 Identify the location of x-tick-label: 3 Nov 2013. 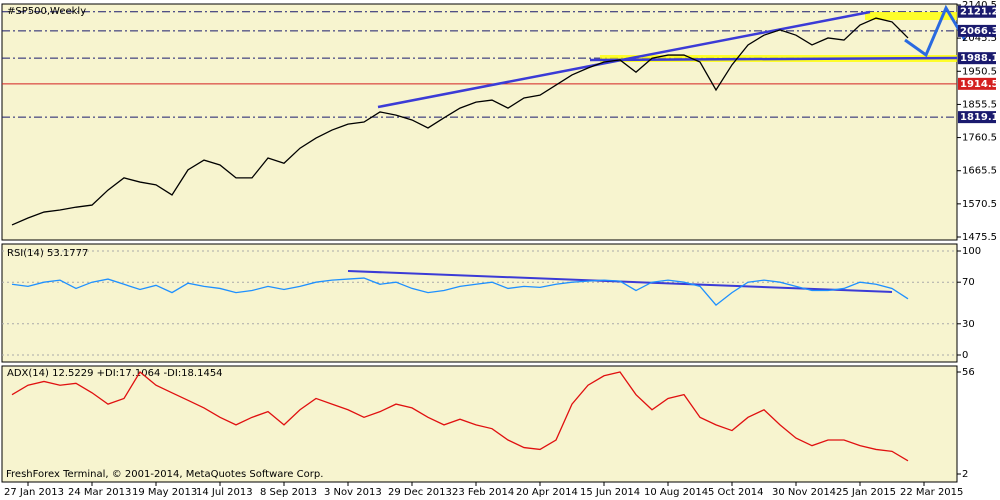
(353, 492).